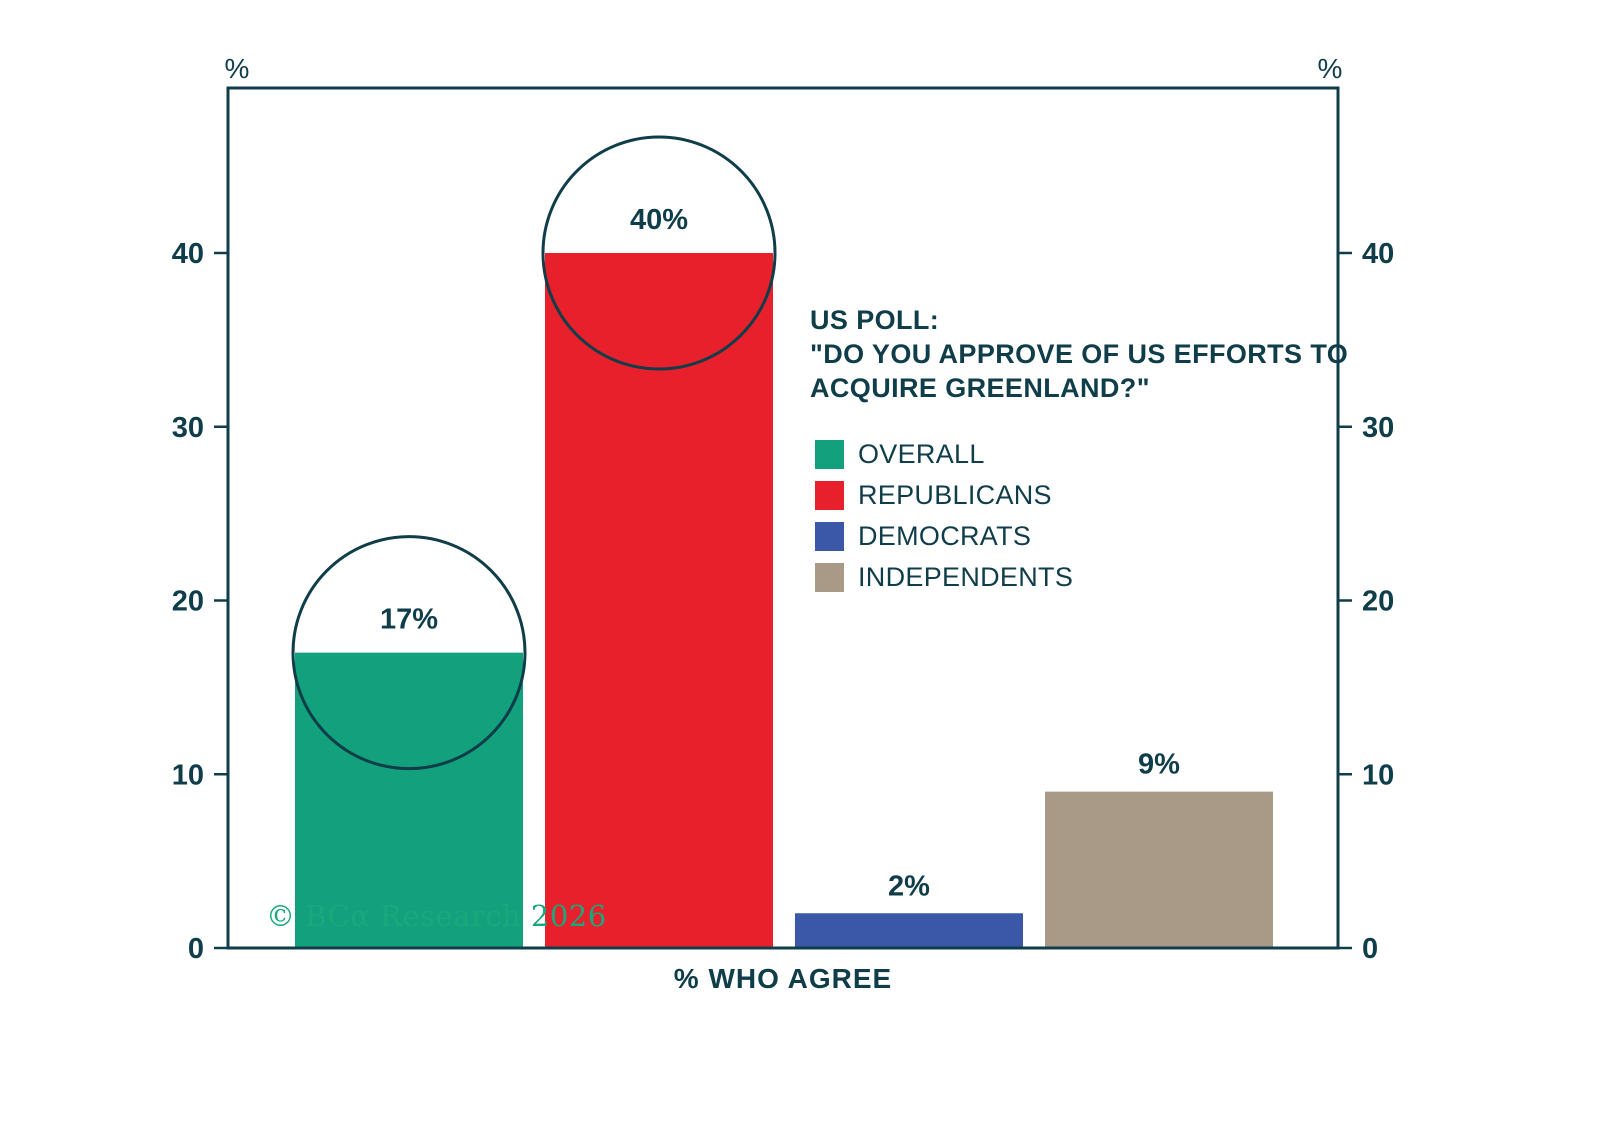  What do you see at coordinates (1159, 765) in the screenshot?
I see `value-label-independents: 9%` at bounding box center [1159, 765].